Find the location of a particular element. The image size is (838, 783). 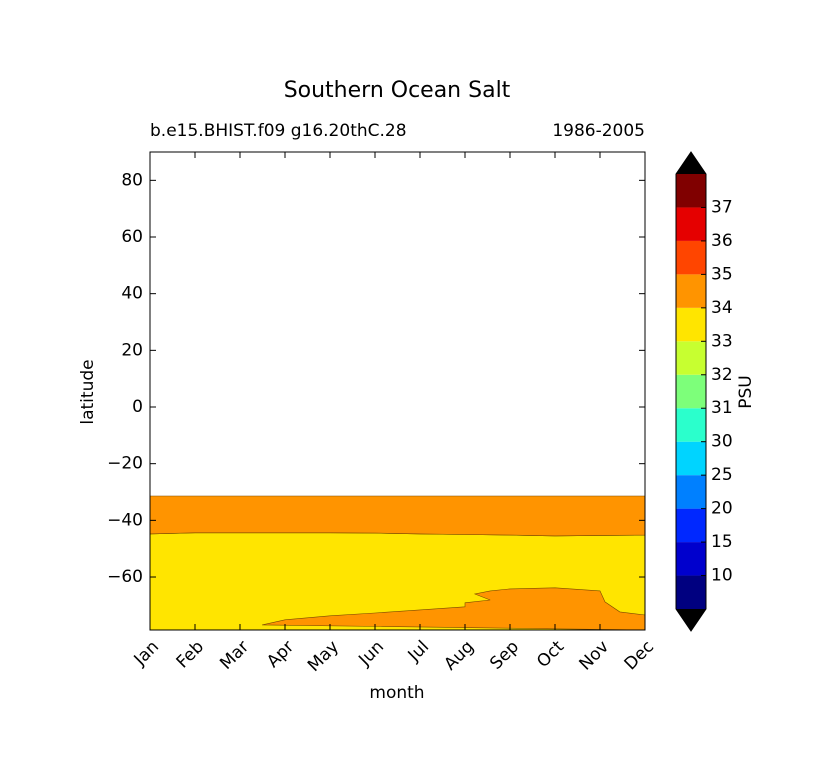

colorbar-frame is located at coordinates (691, 391).